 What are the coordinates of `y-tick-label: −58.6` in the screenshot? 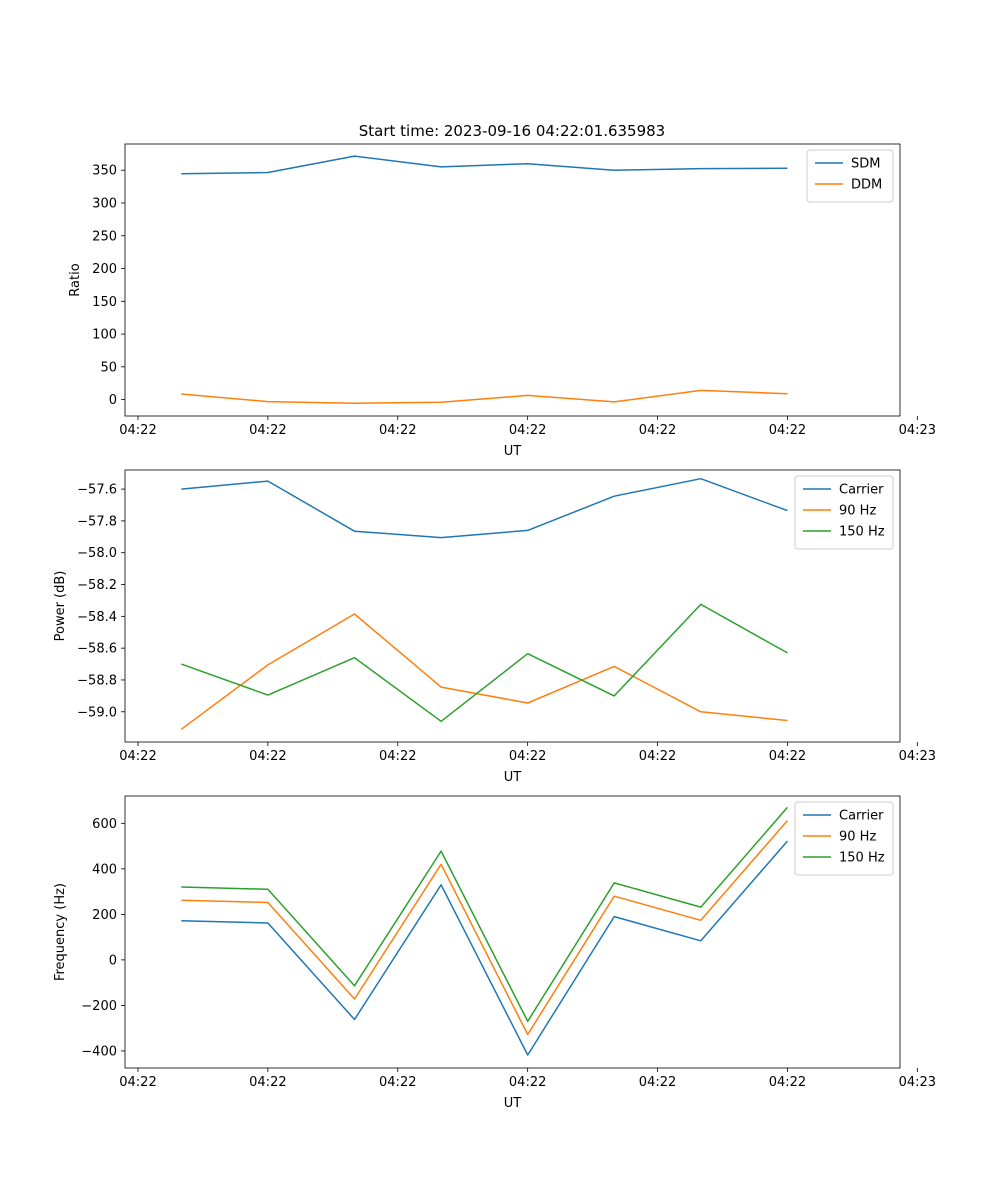 It's located at (97, 649).